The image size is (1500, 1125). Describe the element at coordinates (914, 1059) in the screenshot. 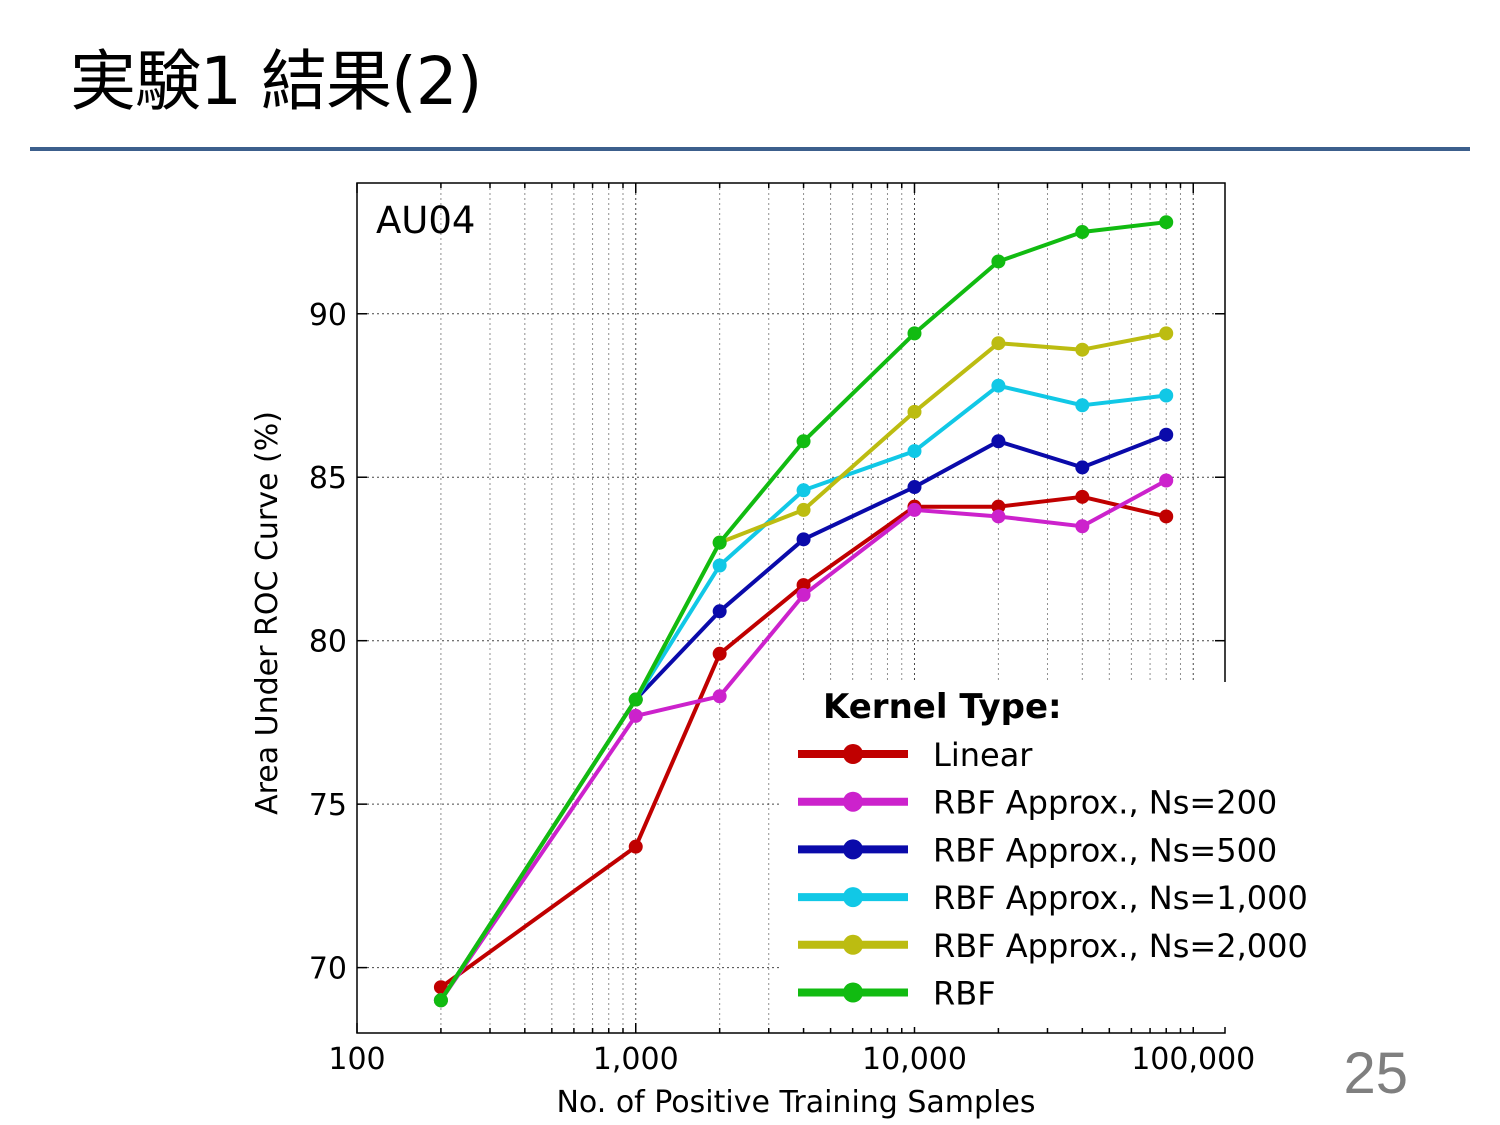

I see `x-tick-label: 10,000` at that location.